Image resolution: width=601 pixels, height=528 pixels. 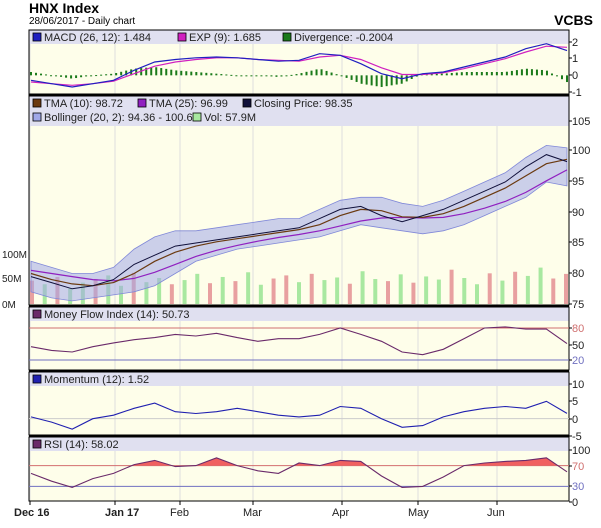 I want to click on mfi-line, so click(x=299, y=341).